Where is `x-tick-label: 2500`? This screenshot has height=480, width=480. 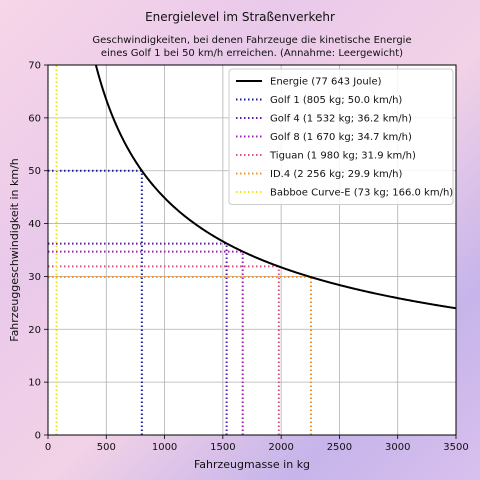
x-tick-label: 2500 is located at coordinates (339, 447).